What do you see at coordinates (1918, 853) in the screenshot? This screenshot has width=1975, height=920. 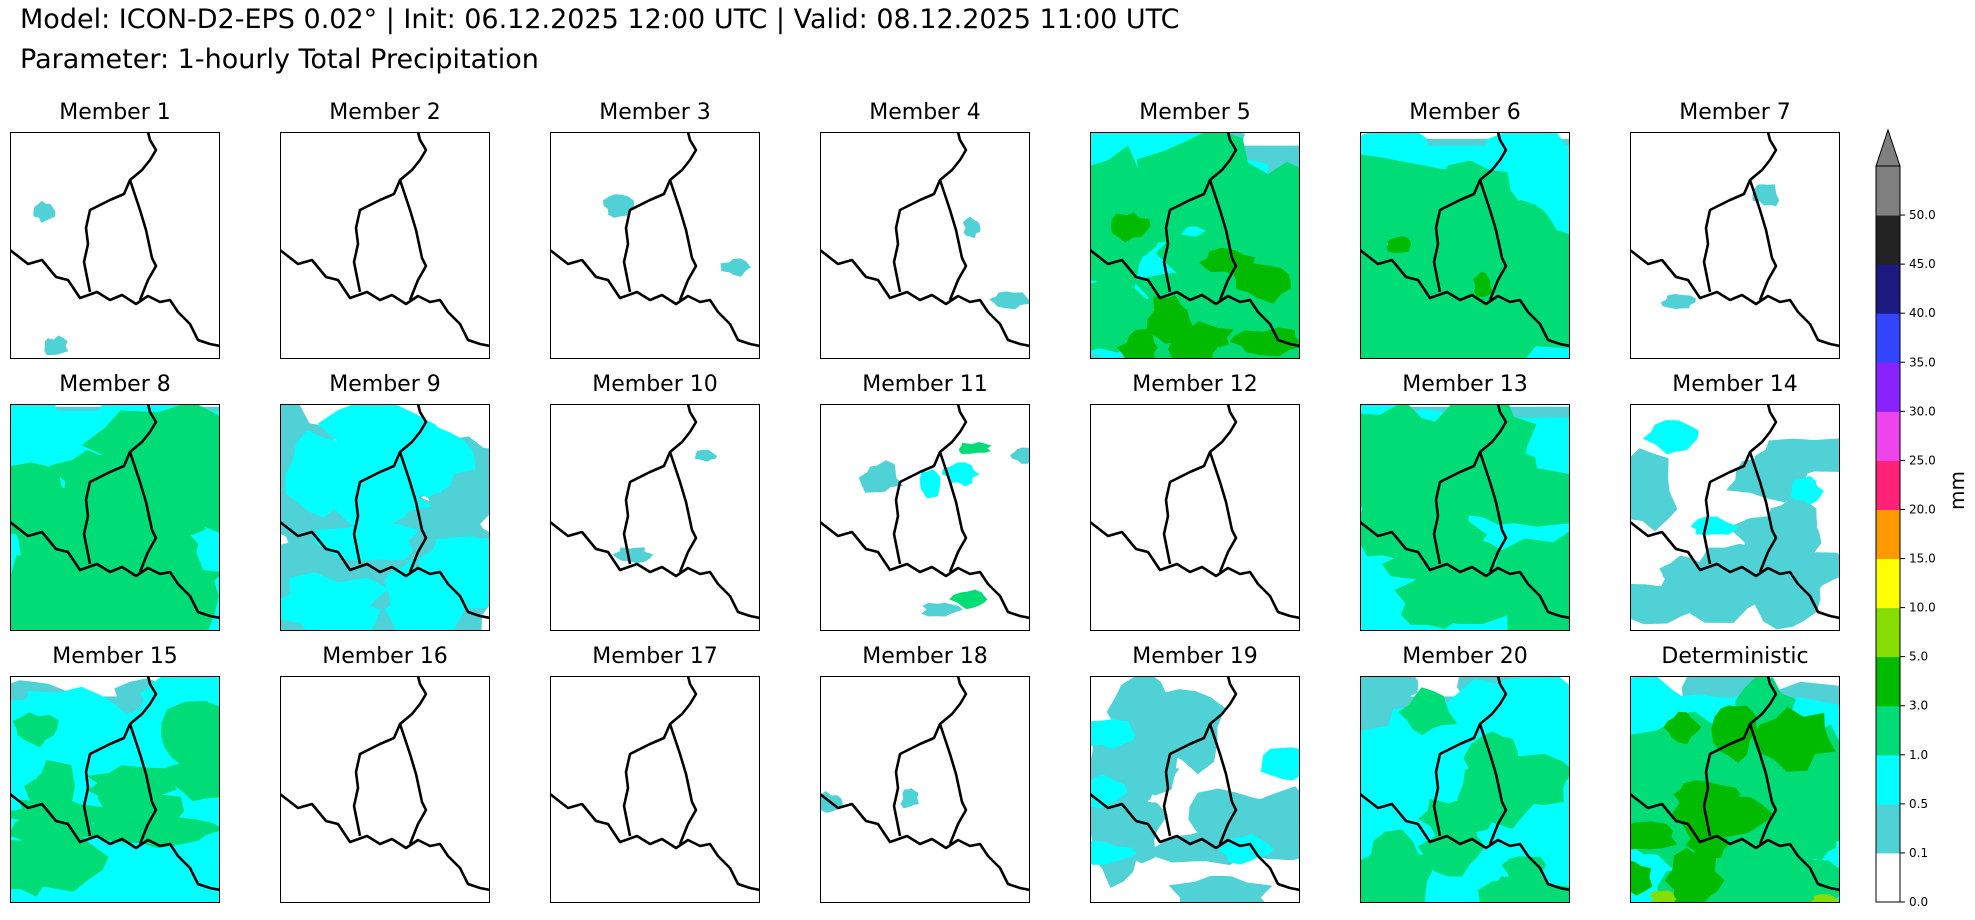 I see `colorbar-tick-label: 0.1` at bounding box center [1918, 853].